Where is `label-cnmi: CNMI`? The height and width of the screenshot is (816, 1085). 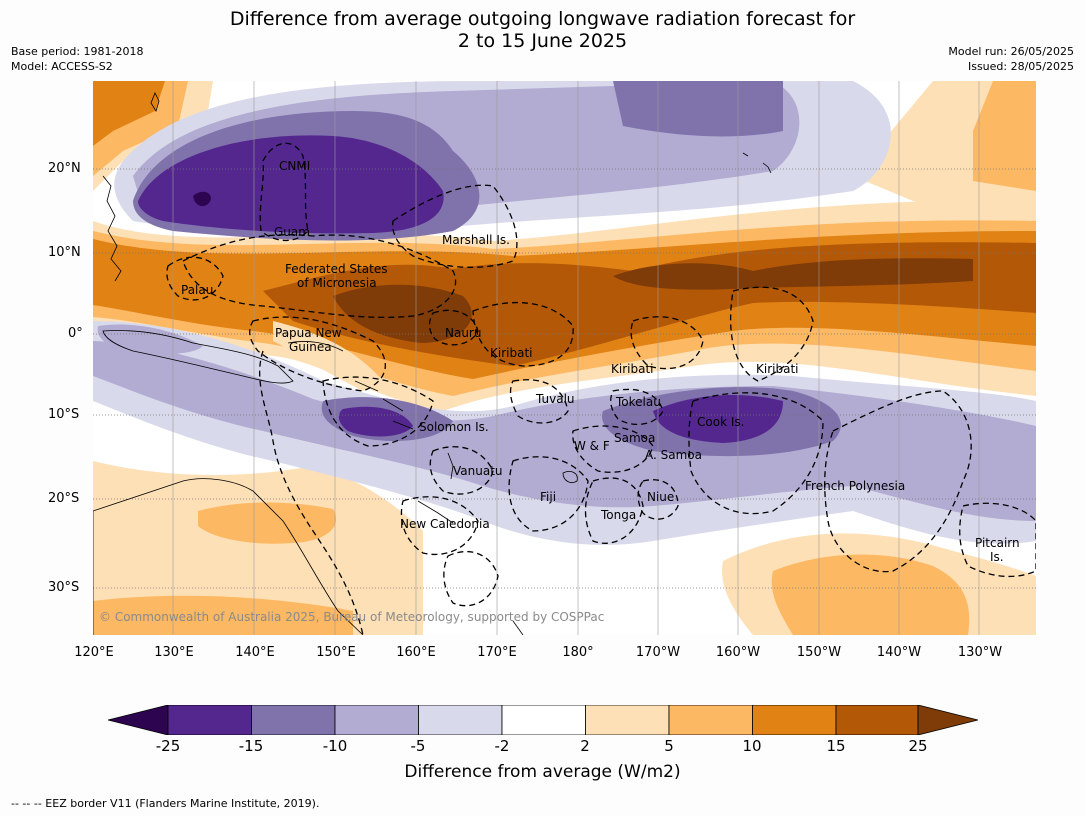 label-cnmi: CNMI is located at coordinates (294, 166).